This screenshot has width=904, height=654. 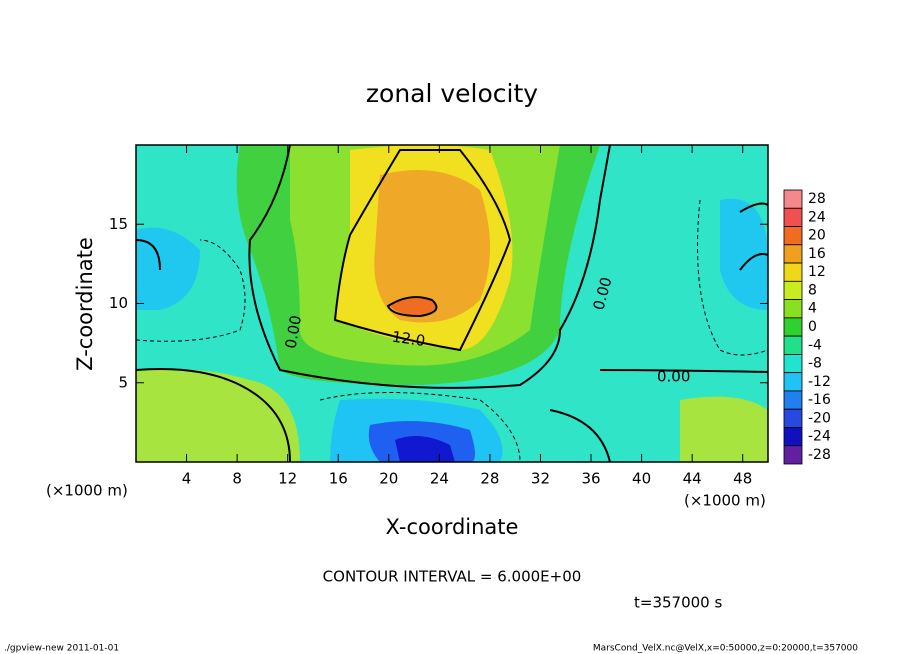 I want to click on colorbar-label: 24, so click(x=817, y=217).